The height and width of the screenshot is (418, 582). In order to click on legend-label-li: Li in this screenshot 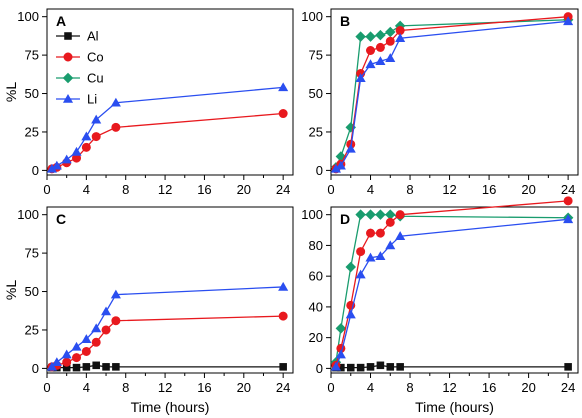, I will do `click(92, 99)`.